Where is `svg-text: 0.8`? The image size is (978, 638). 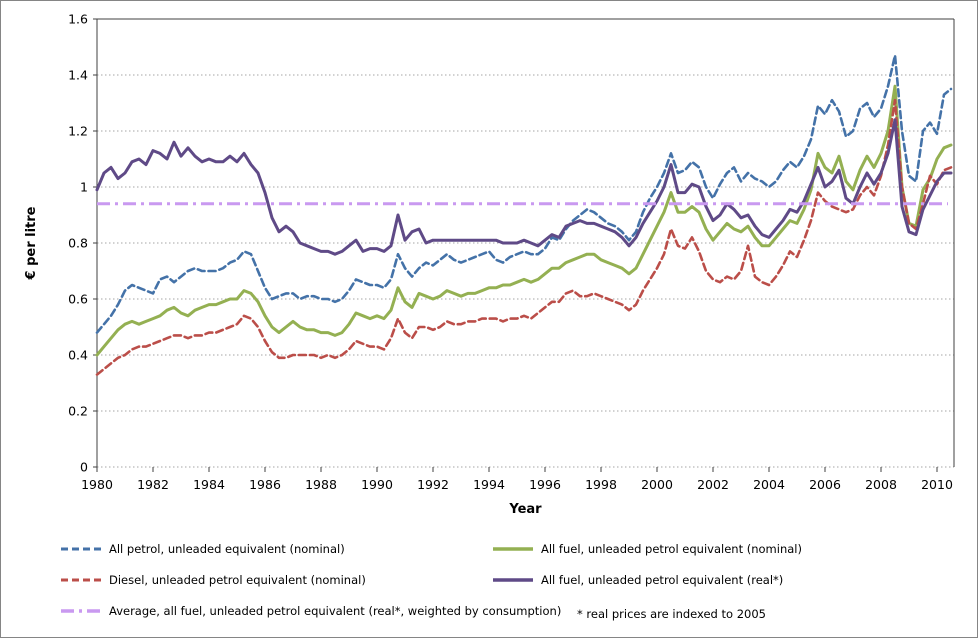
svg-text: 0.8 is located at coordinates (78, 243).